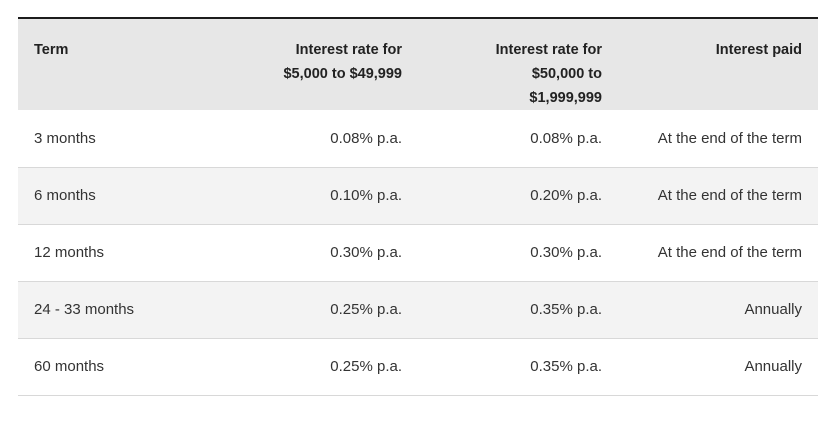  Describe the element at coordinates (366, 138) in the screenshot. I see `rate-low-cell: 0.08% p.a.` at that location.